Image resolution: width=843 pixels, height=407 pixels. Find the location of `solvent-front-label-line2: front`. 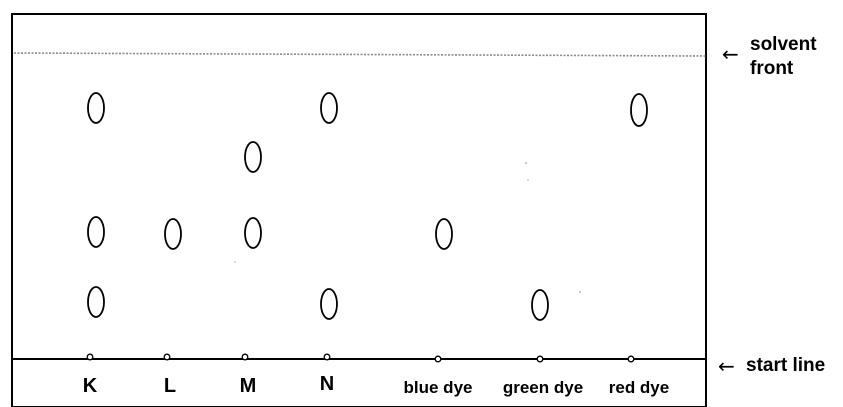

solvent-front-label-line2: front is located at coordinates (772, 68).